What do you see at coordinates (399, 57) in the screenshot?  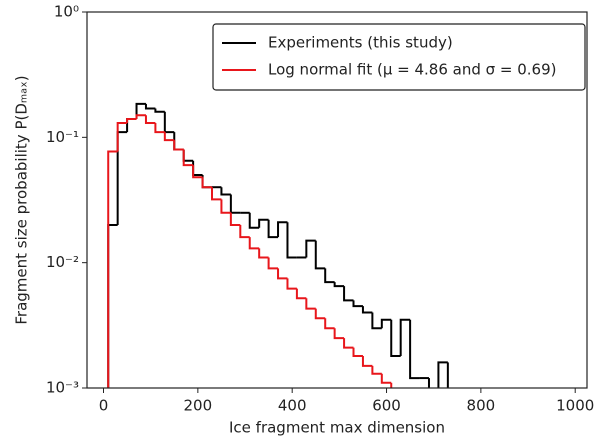 I see `legend-box` at bounding box center [399, 57].